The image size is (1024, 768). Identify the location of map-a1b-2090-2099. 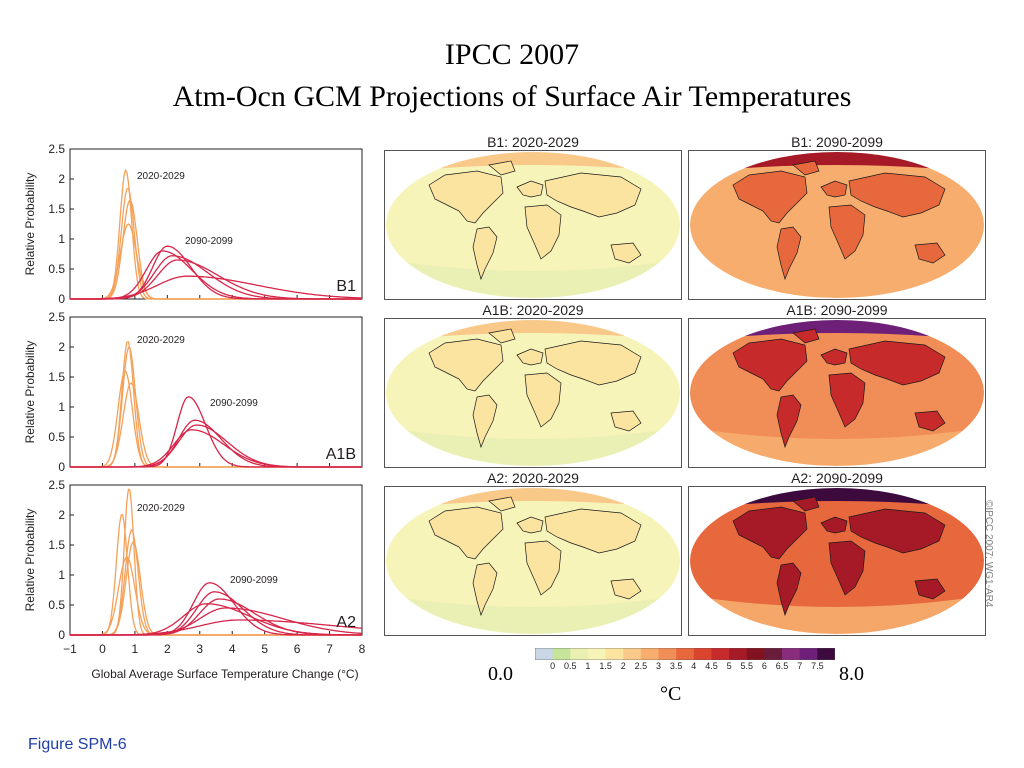
(837, 393).